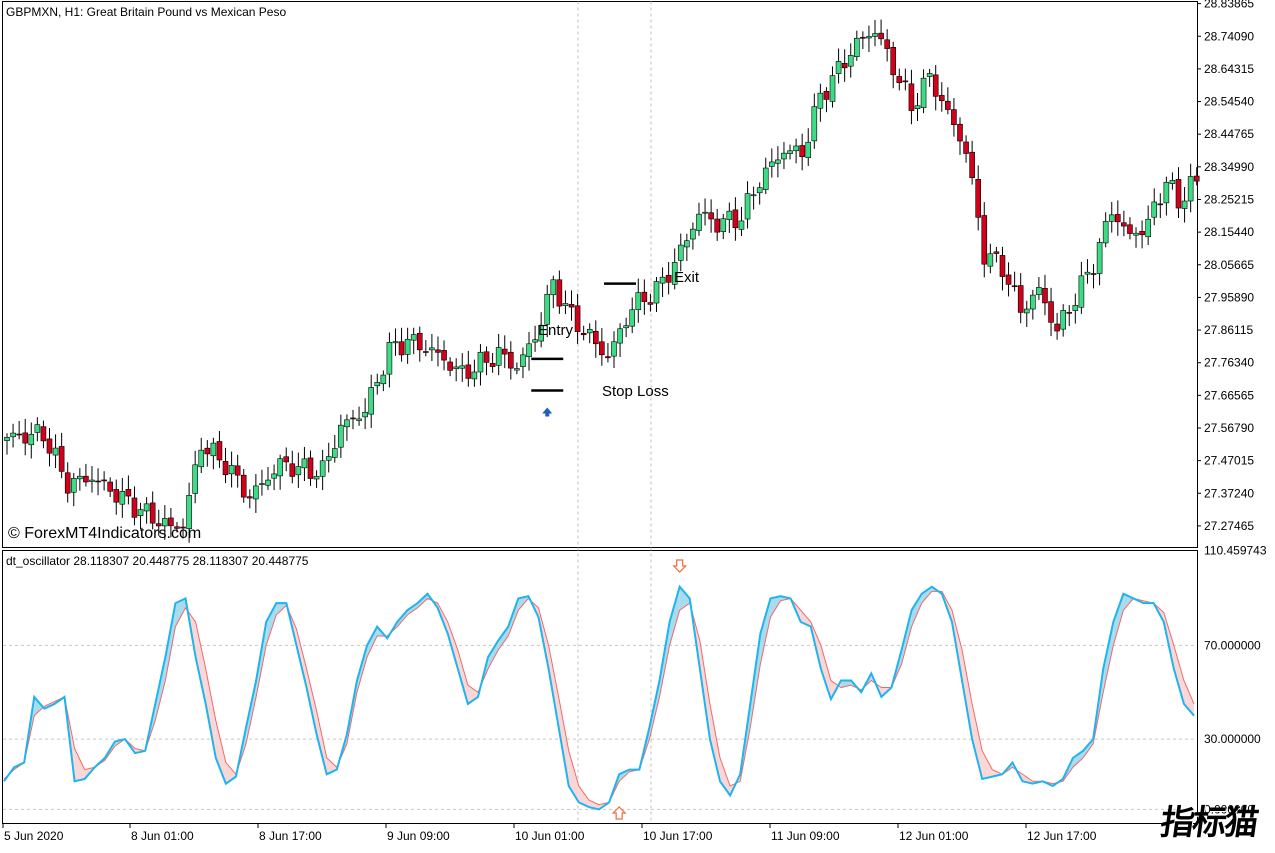 The width and height of the screenshot is (1275, 853). Describe the element at coordinates (1229, 199) in the screenshot. I see `price-tick-label: 28.25215` at that location.